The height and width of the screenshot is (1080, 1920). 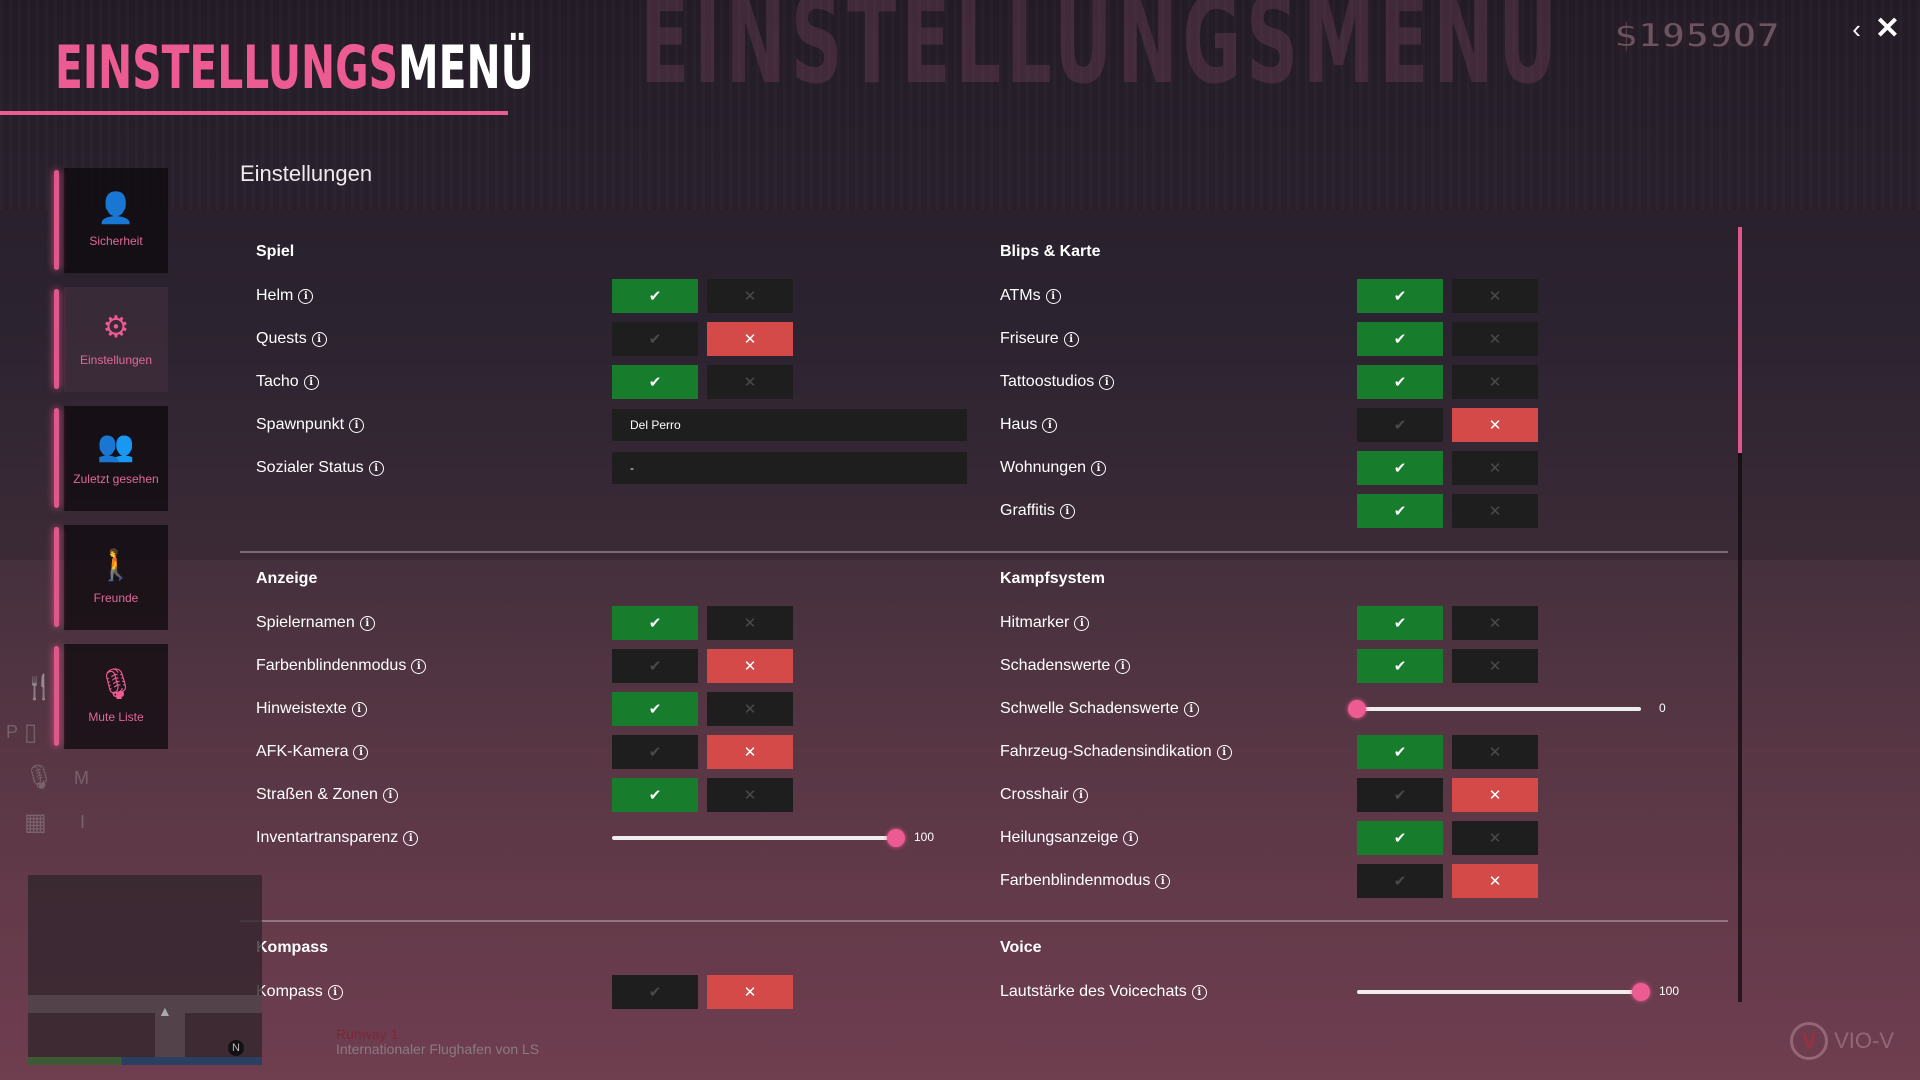 What do you see at coordinates (56, 696) in the screenshot?
I see `sidebar-item-indicator` at bounding box center [56, 696].